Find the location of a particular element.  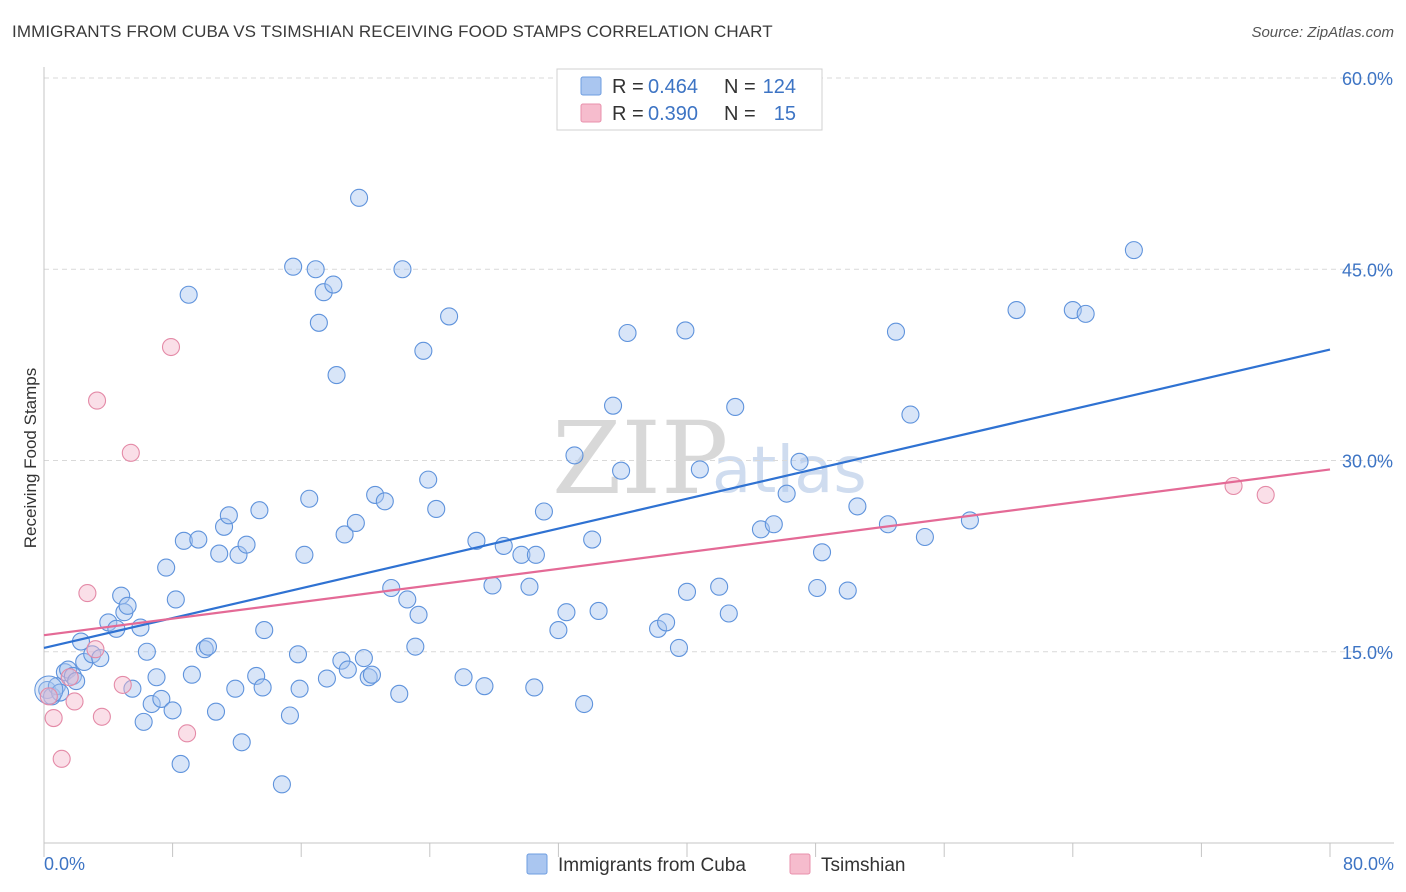

legend-label-immigrants-from-cuba: Immigrants from Cuba is located at coordinates (652, 865).